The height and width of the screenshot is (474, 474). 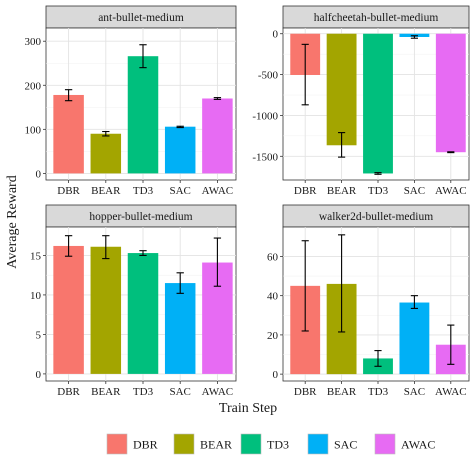 I want to click on legend-item-SAC: SAC, so click(x=332, y=444).